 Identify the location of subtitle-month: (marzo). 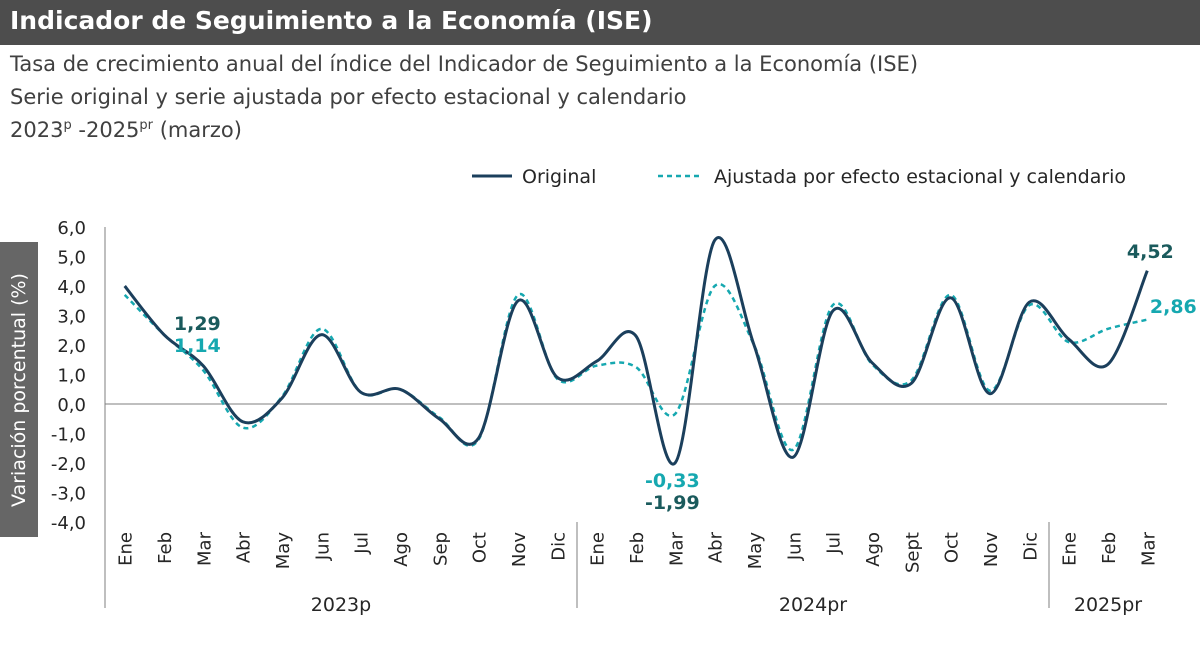
(197, 130).